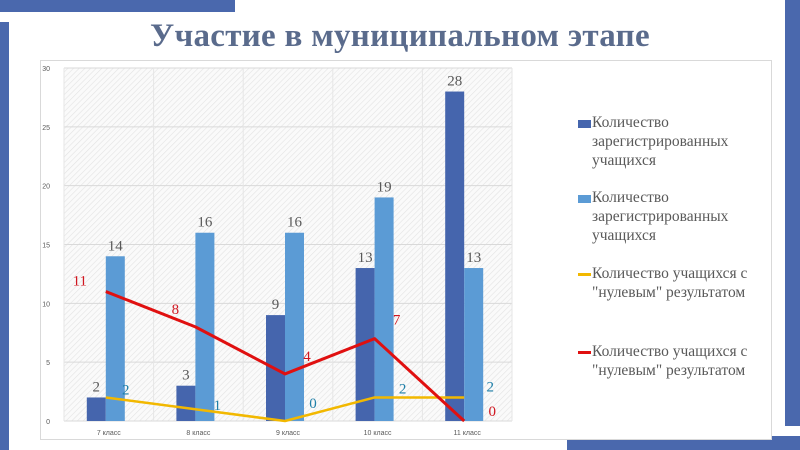 This screenshot has width=800, height=450. Describe the element at coordinates (48, 422) in the screenshot. I see `y-tick-label: 0` at that location.